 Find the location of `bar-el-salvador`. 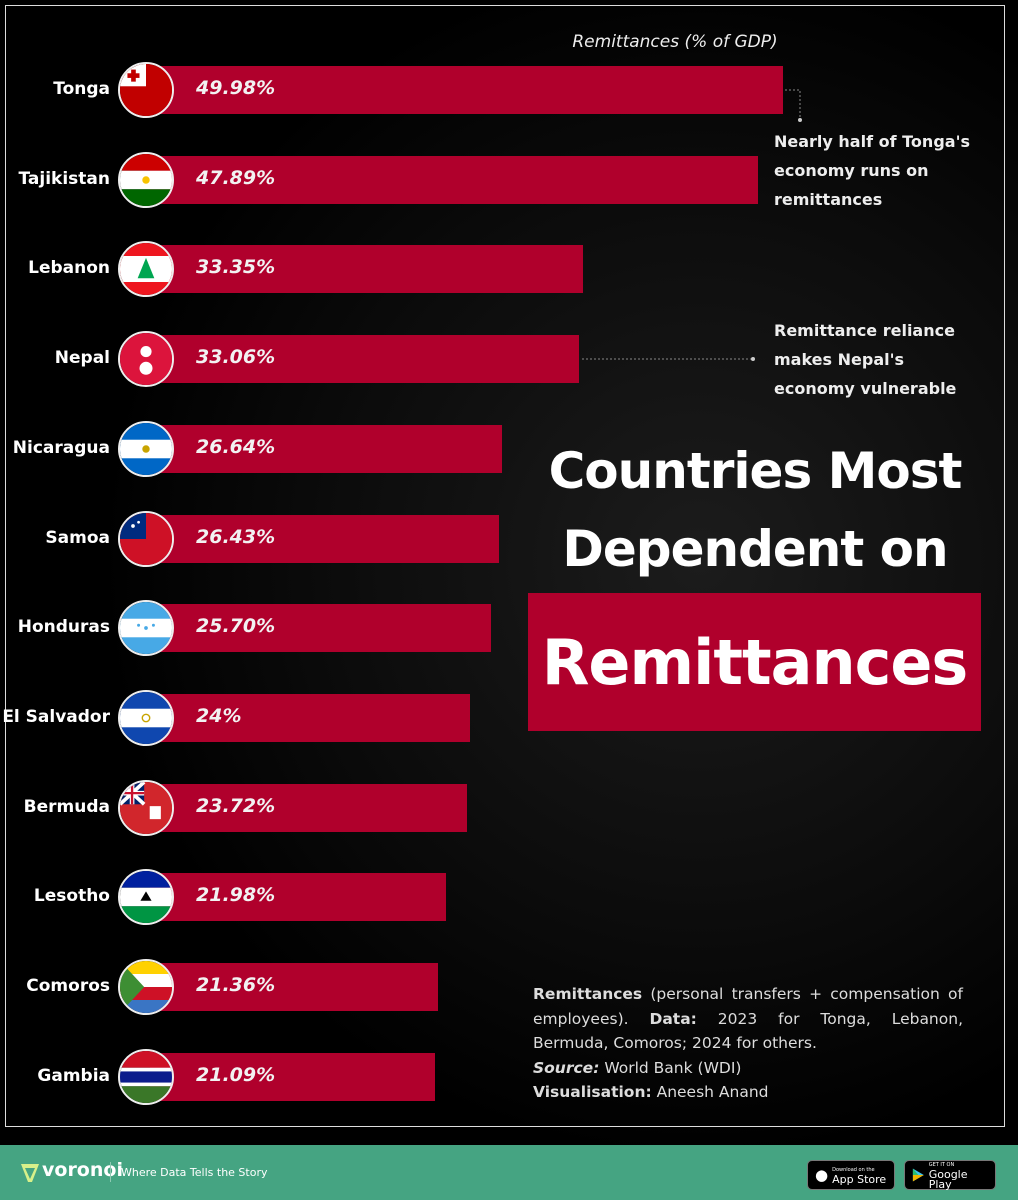

bar-el-salvador is located at coordinates (310, 717).